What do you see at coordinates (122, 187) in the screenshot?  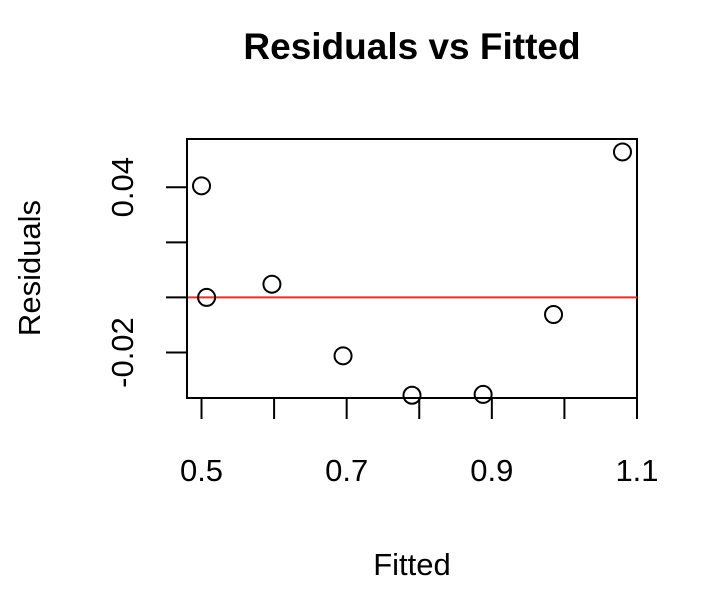 I see `y-tick-label: 0.04` at bounding box center [122, 187].